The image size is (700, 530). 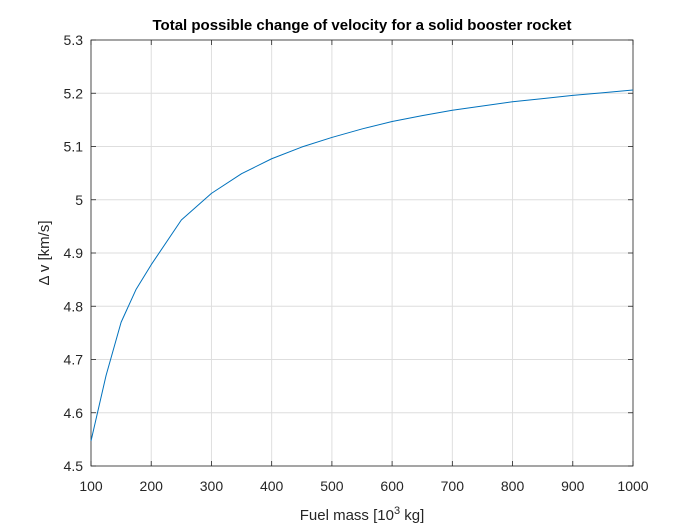 What do you see at coordinates (632, 486) in the screenshot?
I see `x-tick-label: 1000` at bounding box center [632, 486].